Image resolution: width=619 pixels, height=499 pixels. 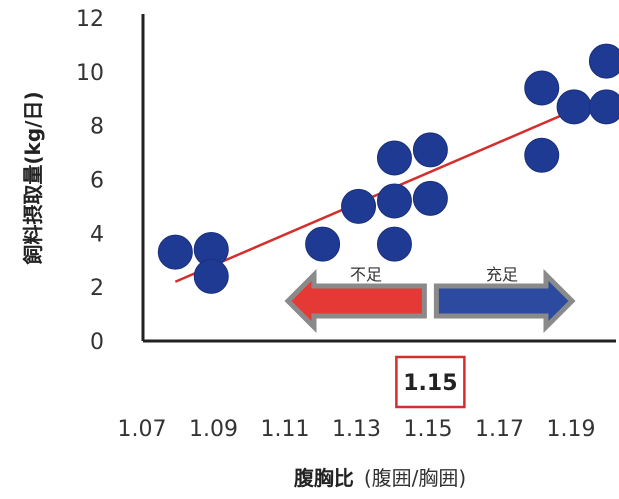 I want to click on y-axis-label: 飼料摂取量(kg/日), so click(x=33, y=178).